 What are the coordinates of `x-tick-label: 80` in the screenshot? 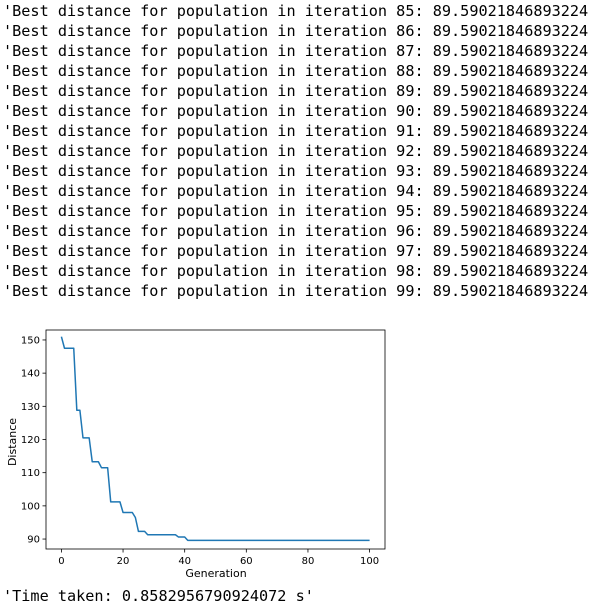 It's located at (308, 561).